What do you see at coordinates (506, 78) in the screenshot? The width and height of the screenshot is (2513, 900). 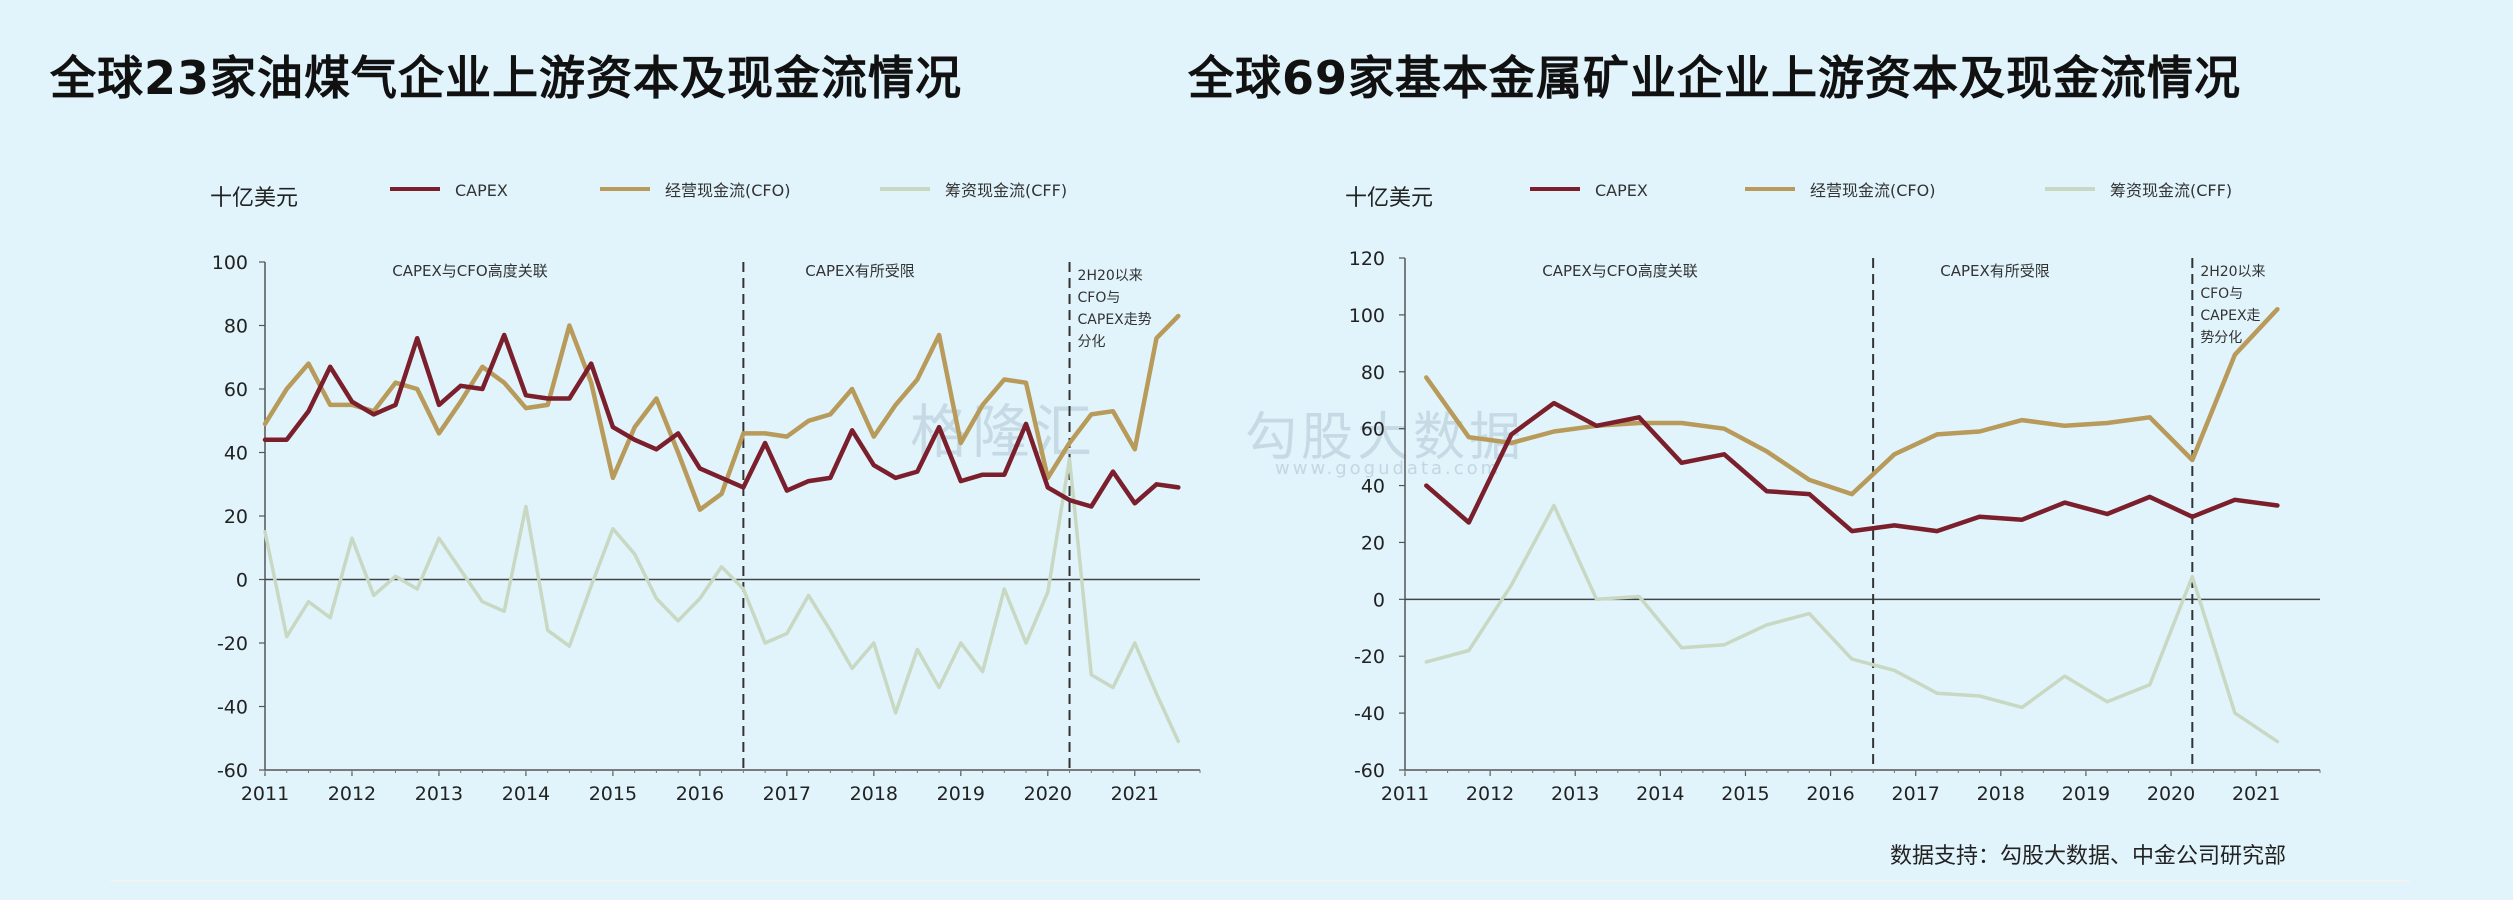 I see `left-chart-title: 全球23家油煤气企业上游资本及现金流情况` at bounding box center [506, 78].